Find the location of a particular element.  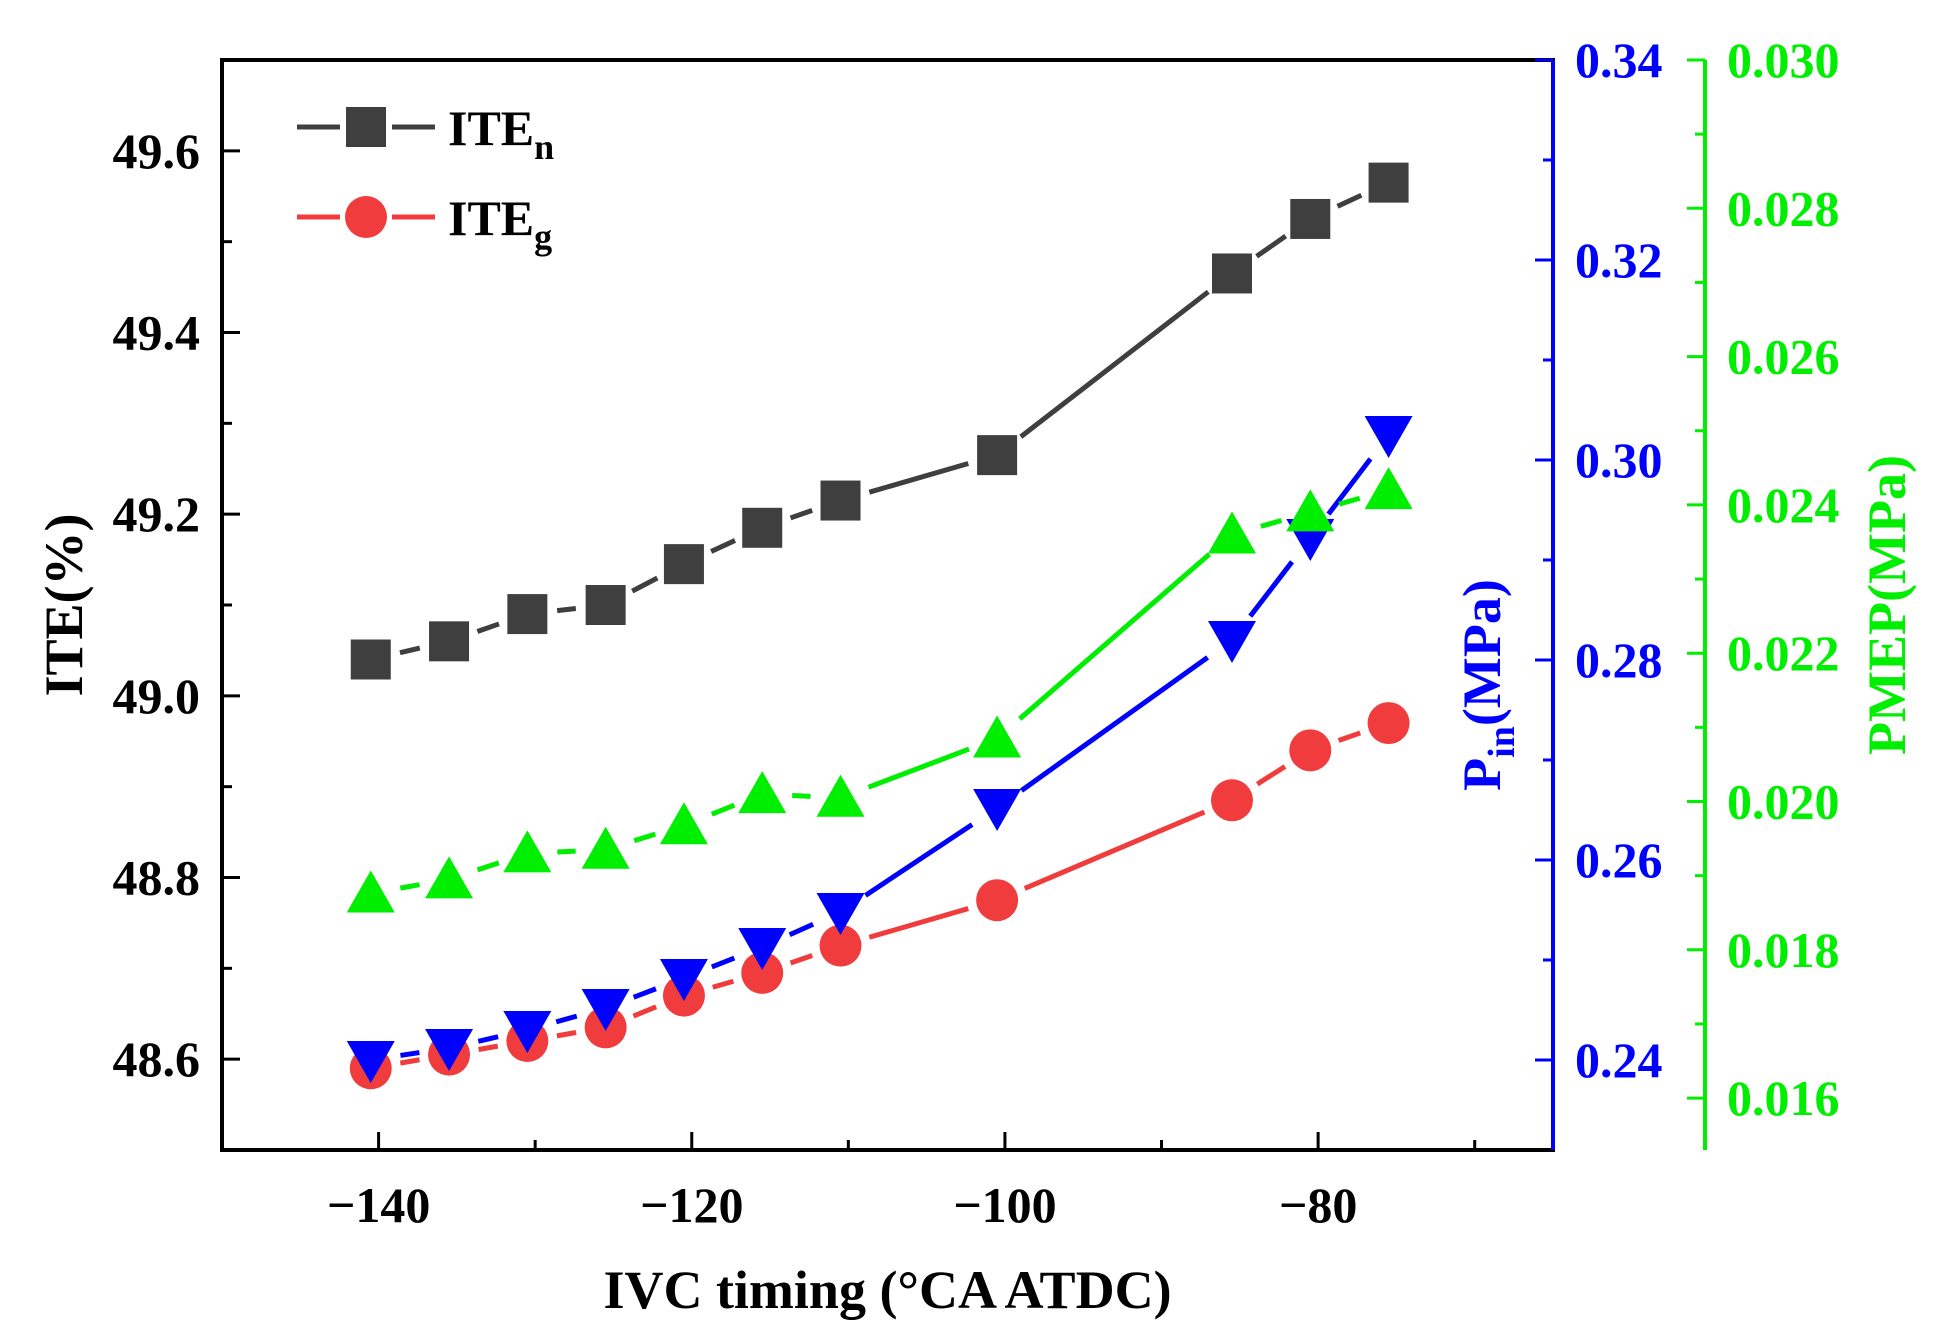

legend-label: ITEn is located at coordinates (501, 133).